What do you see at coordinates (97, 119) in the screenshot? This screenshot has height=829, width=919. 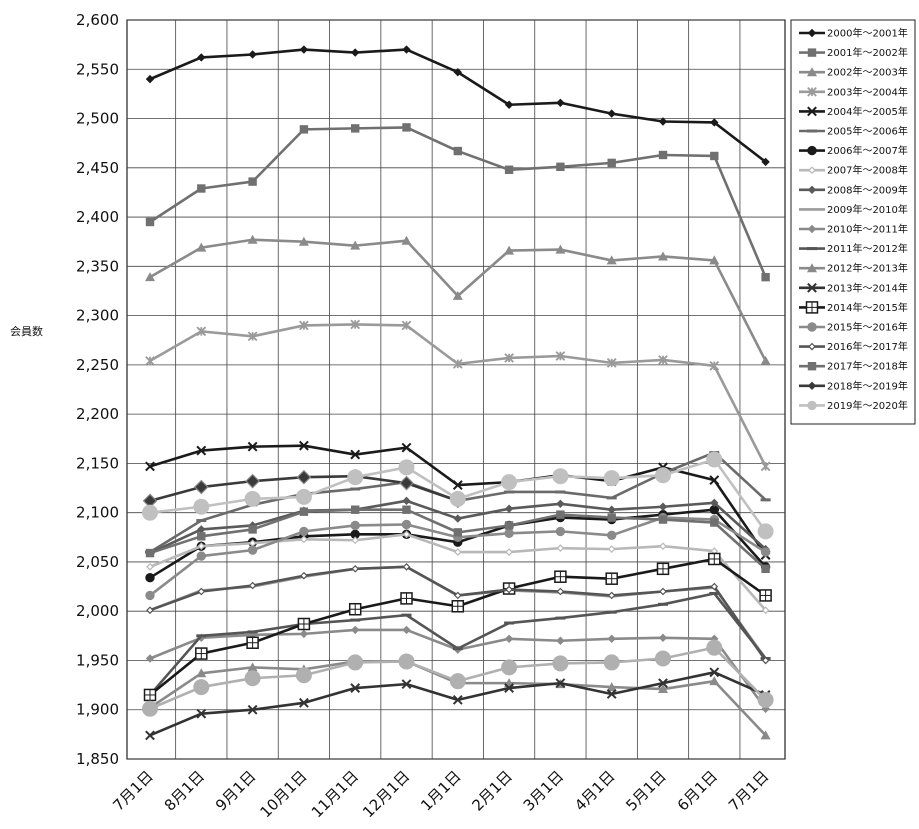 I see `y-tick-label: 2,500` at bounding box center [97, 119].